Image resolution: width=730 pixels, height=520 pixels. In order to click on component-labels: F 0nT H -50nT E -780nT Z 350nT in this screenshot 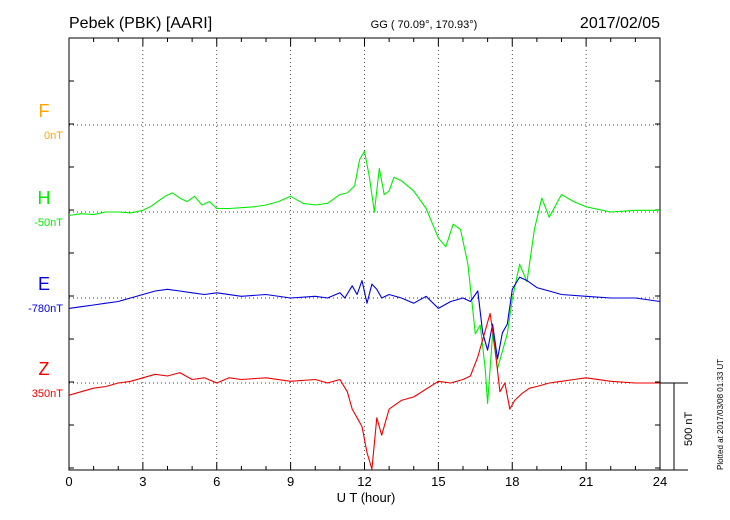, I will do `click(45, 250)`.